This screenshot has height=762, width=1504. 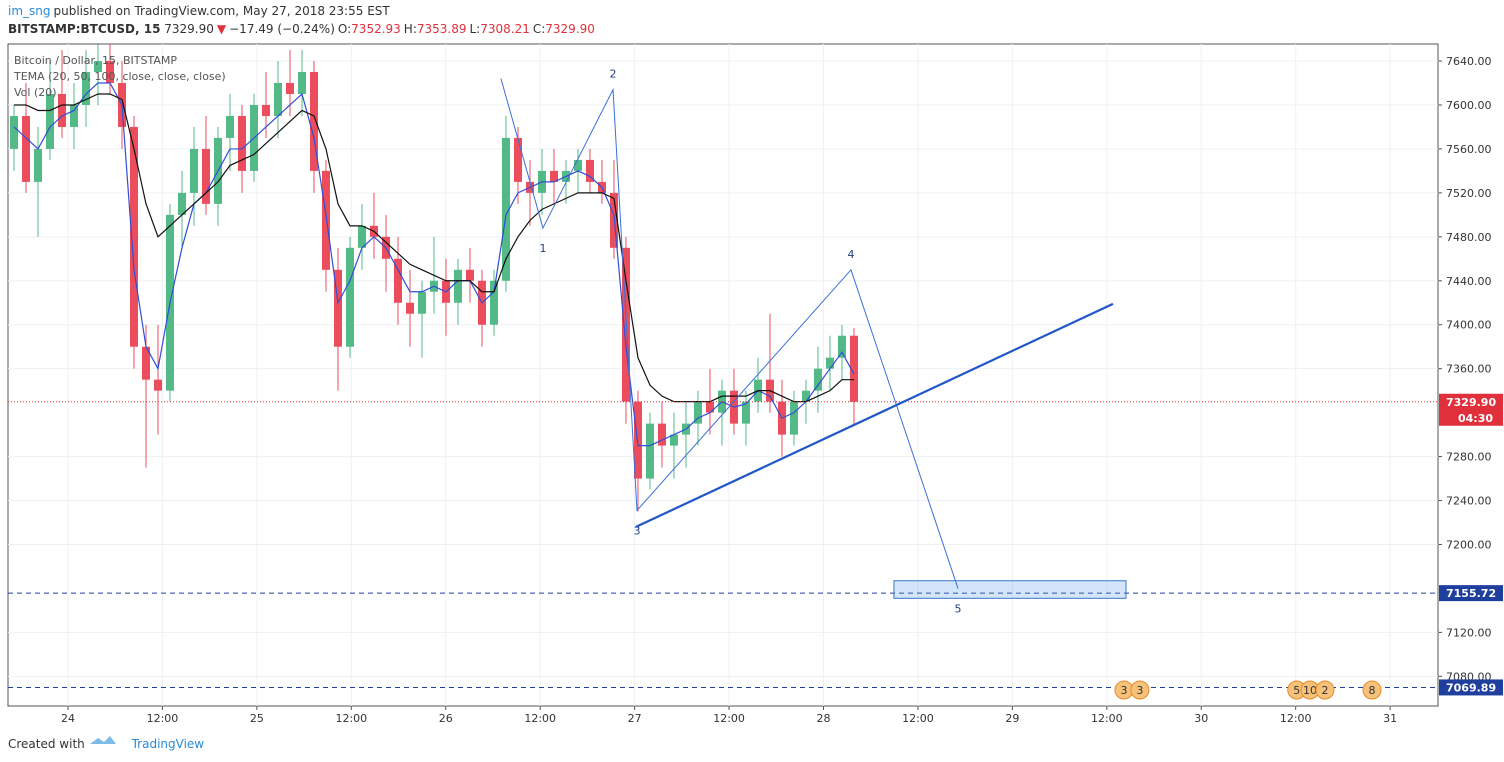 I want to click on level-tag, so click(x=1471, y=687).